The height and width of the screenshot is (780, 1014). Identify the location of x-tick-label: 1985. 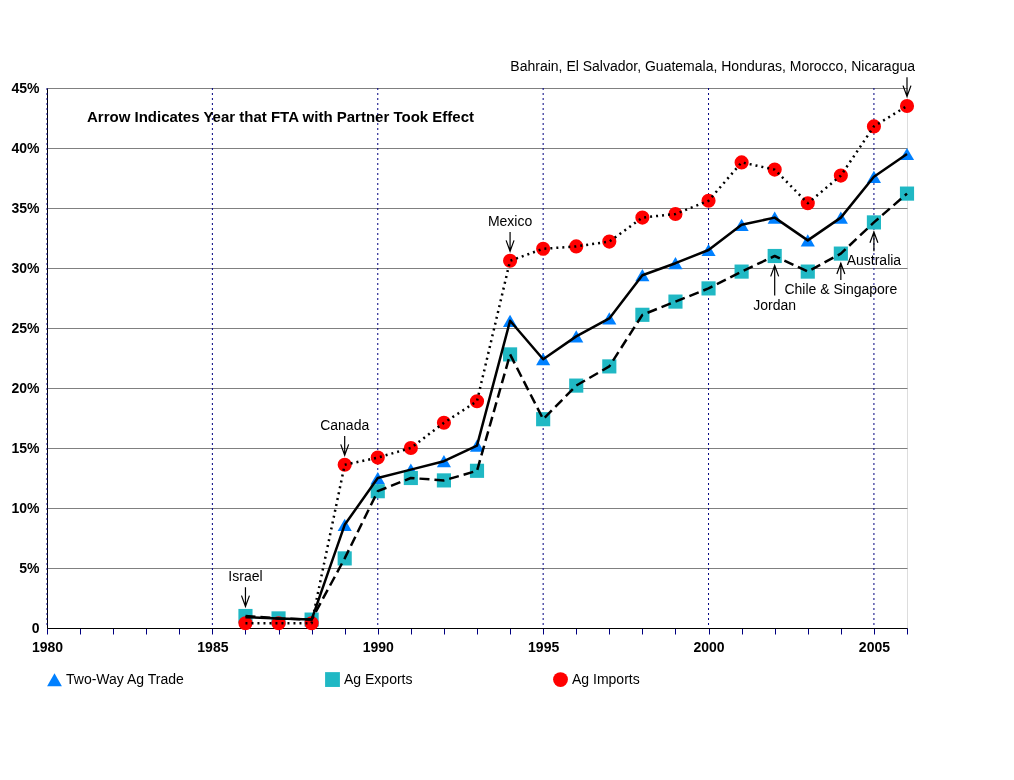
(213, 646).